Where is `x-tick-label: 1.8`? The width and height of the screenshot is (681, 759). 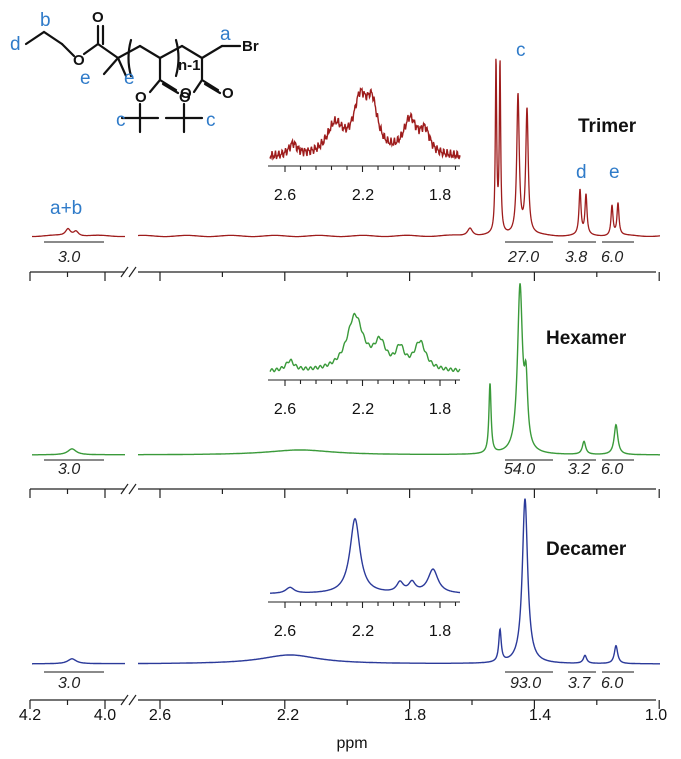 x-tick-label: 1.8 is located at coordinates (415, 715).